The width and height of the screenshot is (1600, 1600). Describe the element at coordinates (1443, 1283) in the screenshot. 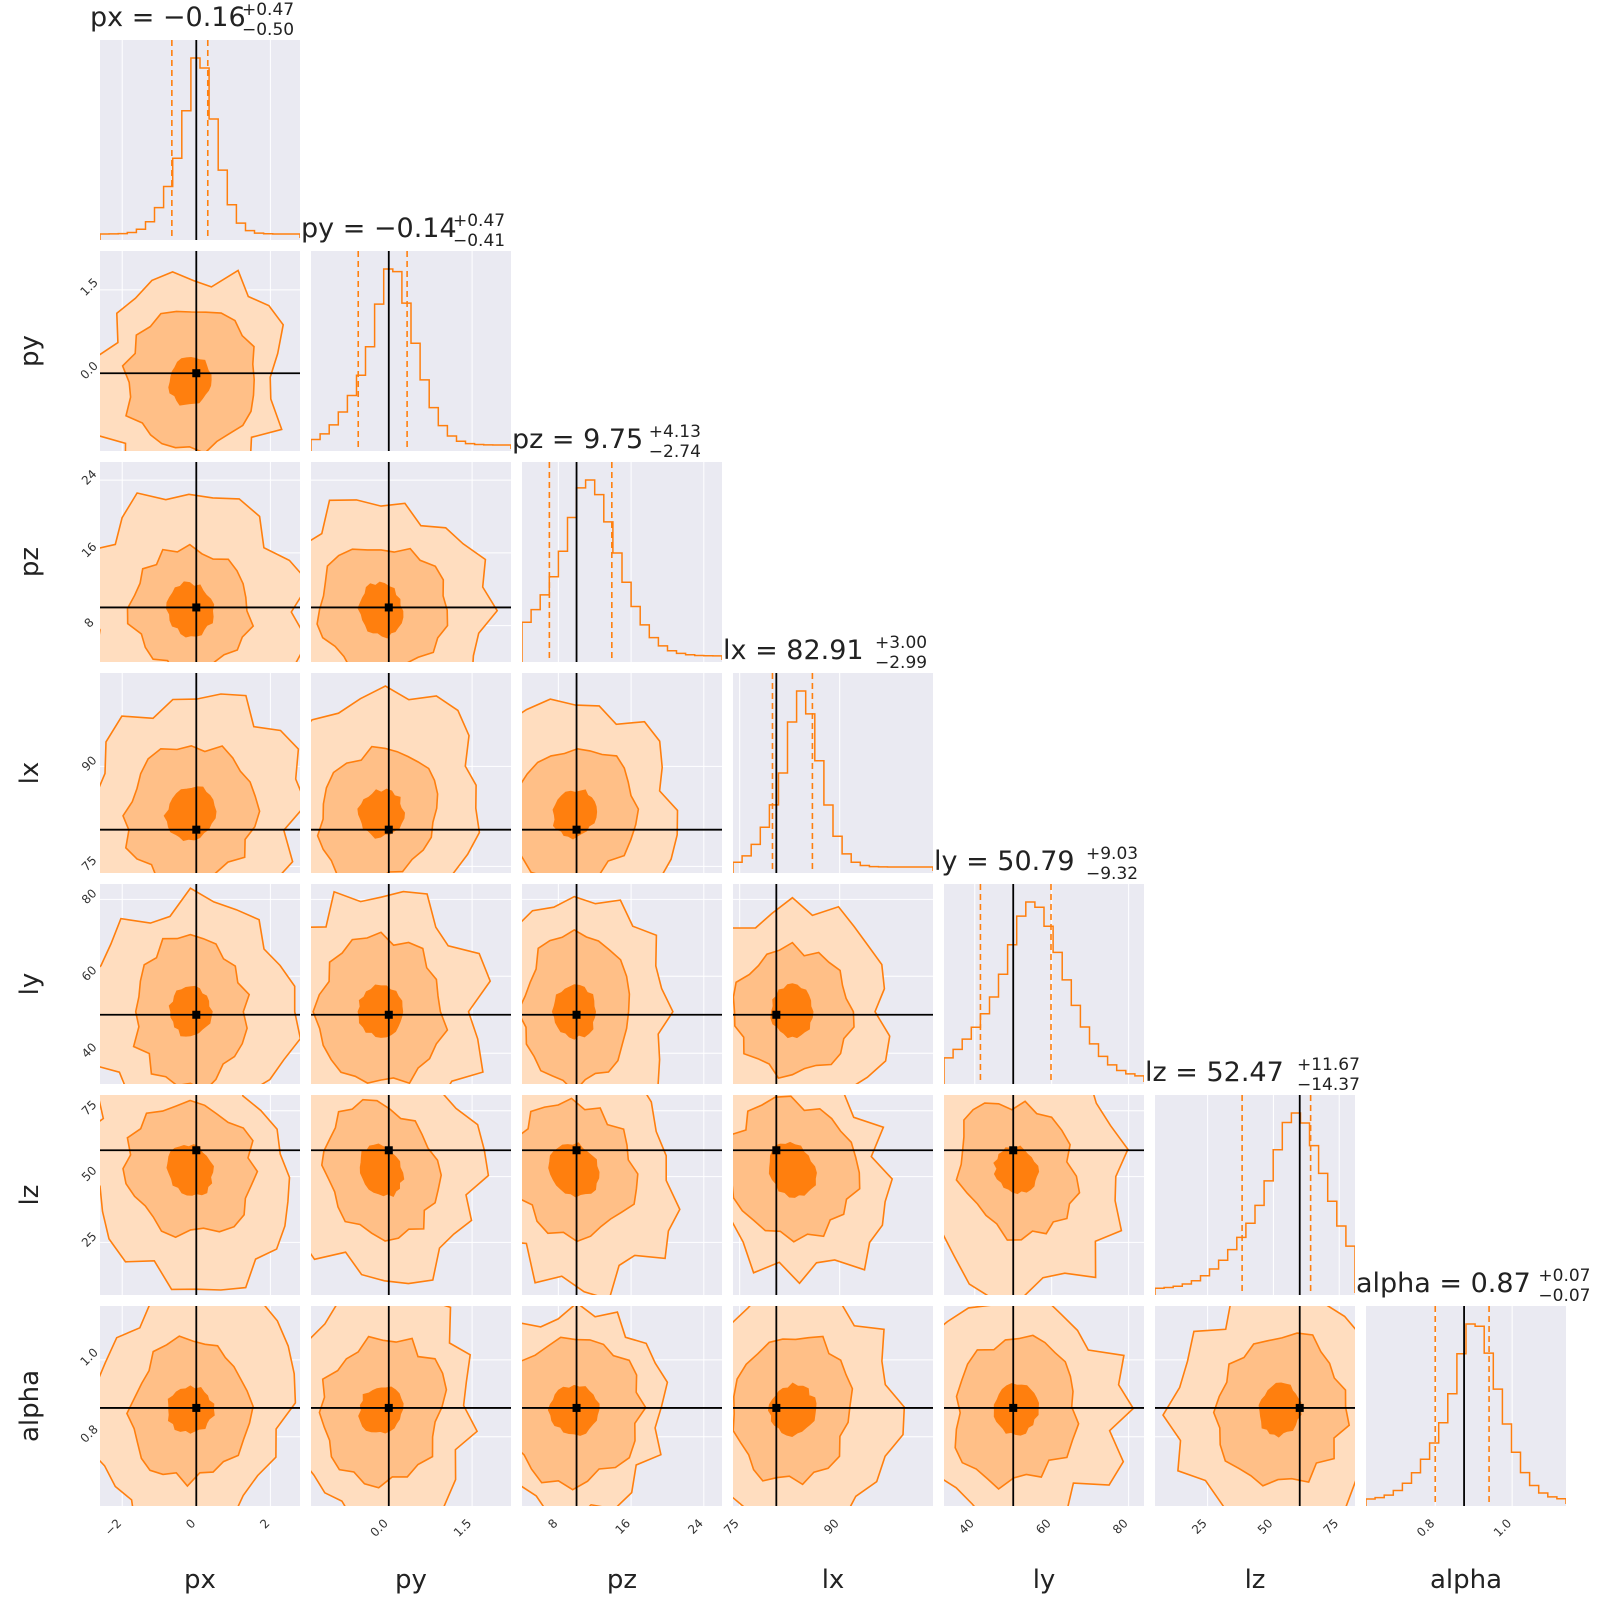

I see `title-value: alpha = 0.87` at that location.